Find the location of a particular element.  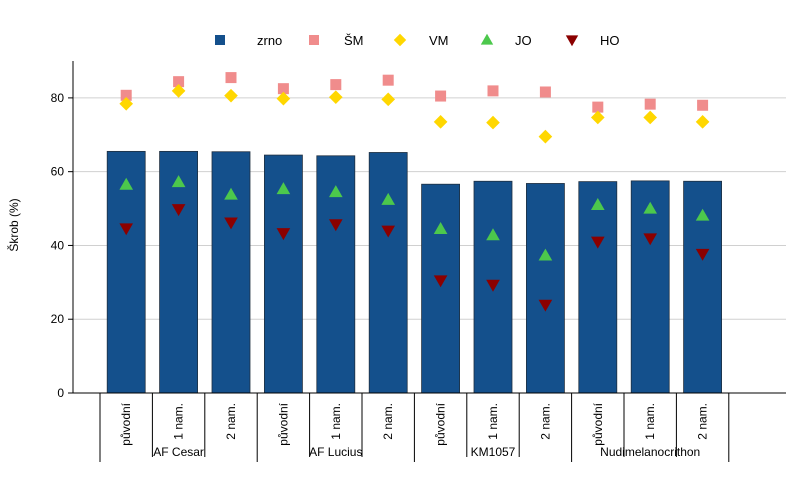

legend-marker-JO is located at coordinates (487, 39).